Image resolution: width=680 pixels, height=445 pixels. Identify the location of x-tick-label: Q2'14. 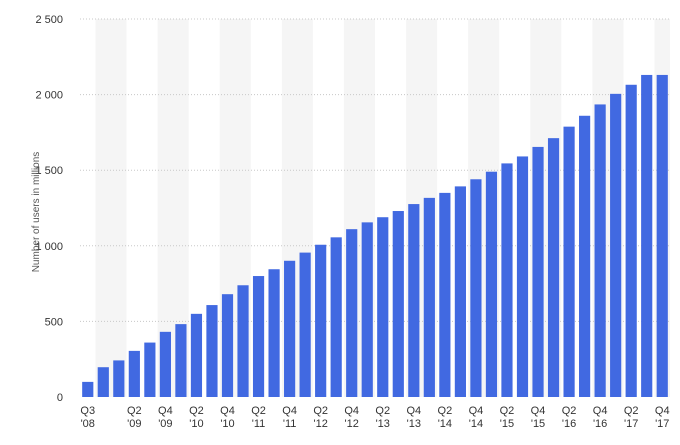
(445, 417).